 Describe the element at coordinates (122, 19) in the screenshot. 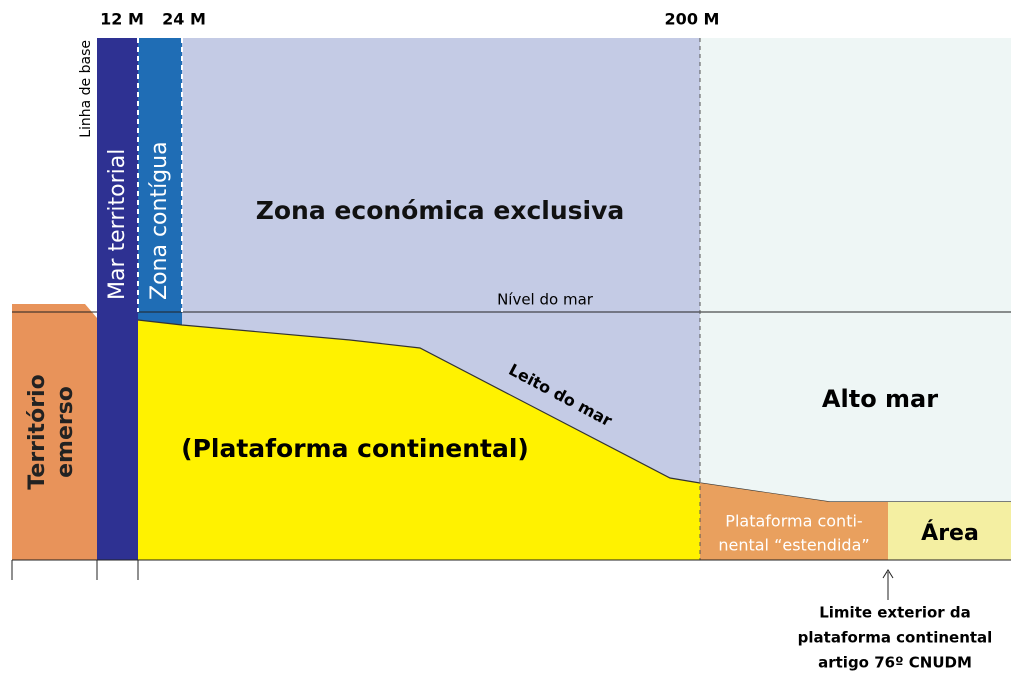

I see `distance: 12 M` at that location.